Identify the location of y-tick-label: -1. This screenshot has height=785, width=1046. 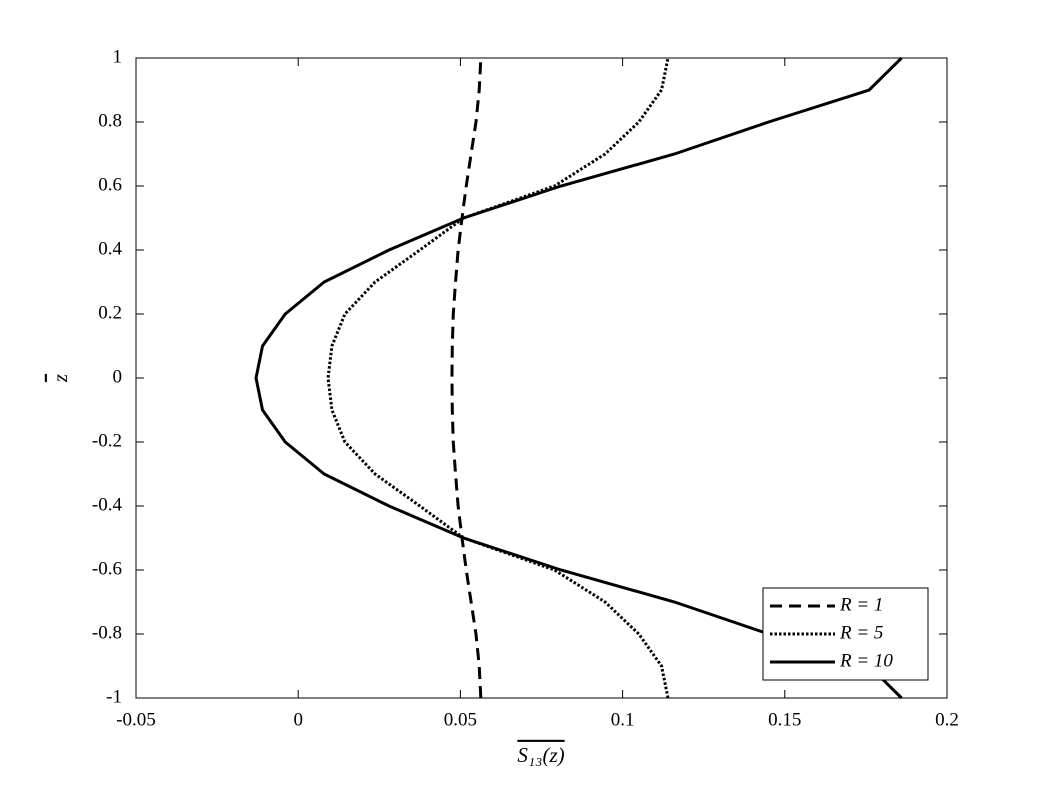
(114, 696).